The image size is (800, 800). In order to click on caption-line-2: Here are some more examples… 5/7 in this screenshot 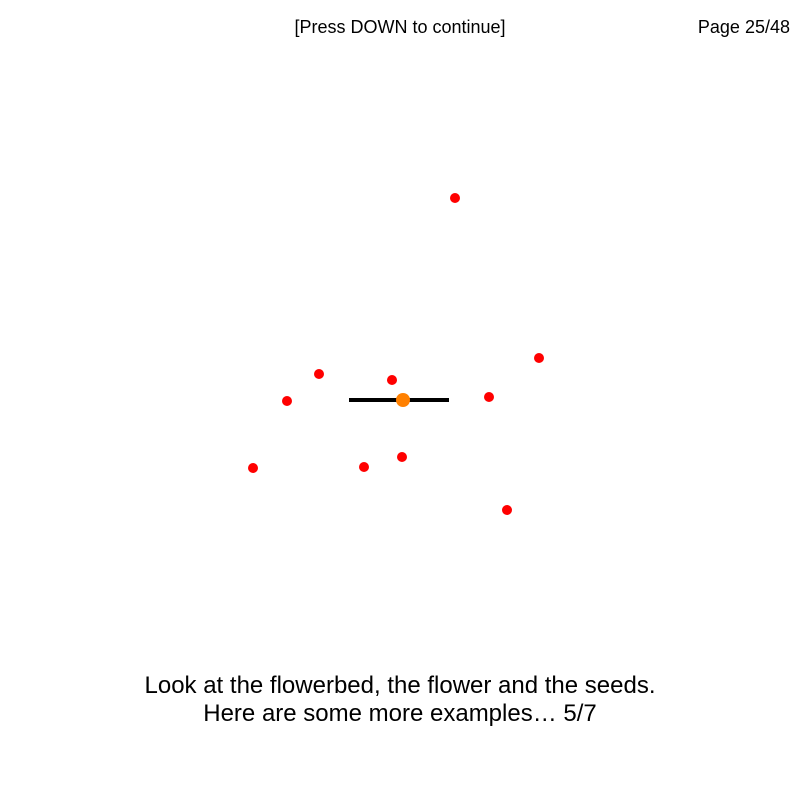, I will do `click(400, 713)`.